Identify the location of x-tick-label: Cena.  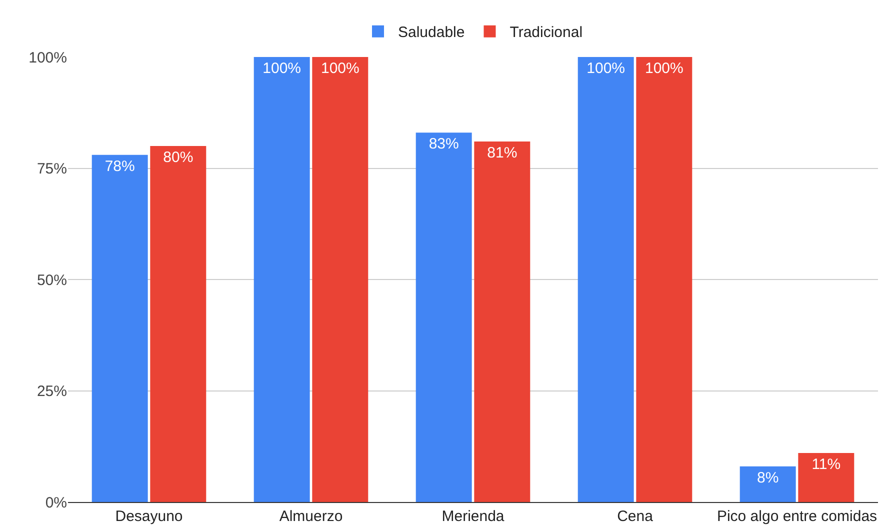
(635, 516).